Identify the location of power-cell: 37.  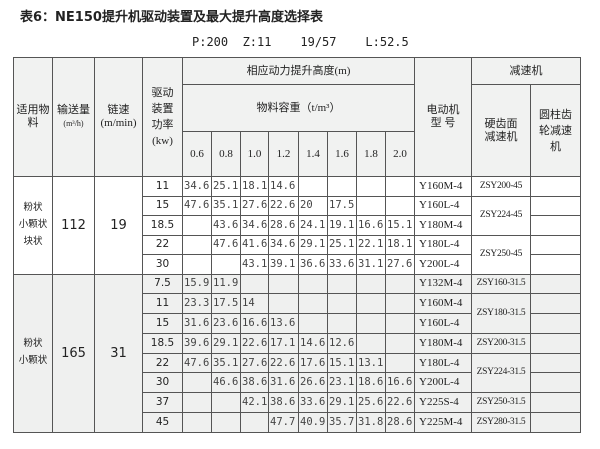
(162, 403).